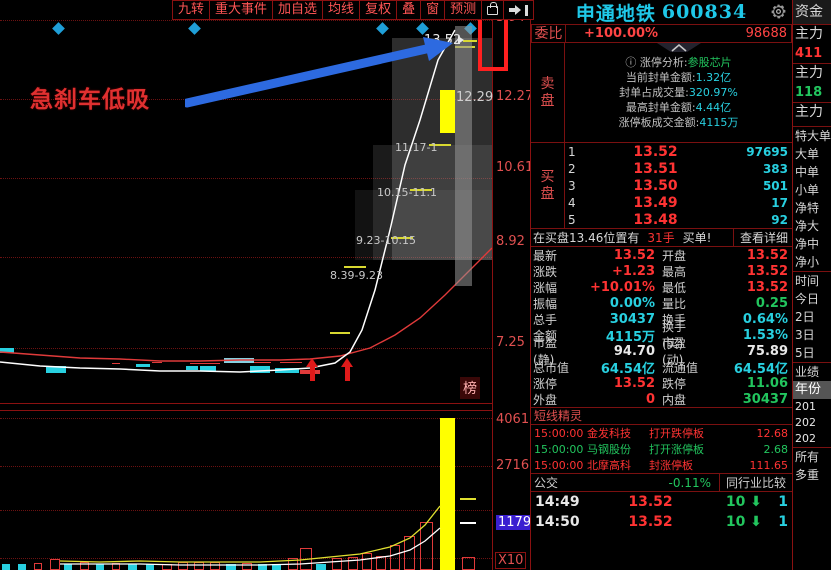 Image resolution: width=831 pixels, height=570 pixels. What do you see at coordinates (676, 449) in the screenshot?
I see `news-action: 打开涨停板` at bounding box center [676, 449].